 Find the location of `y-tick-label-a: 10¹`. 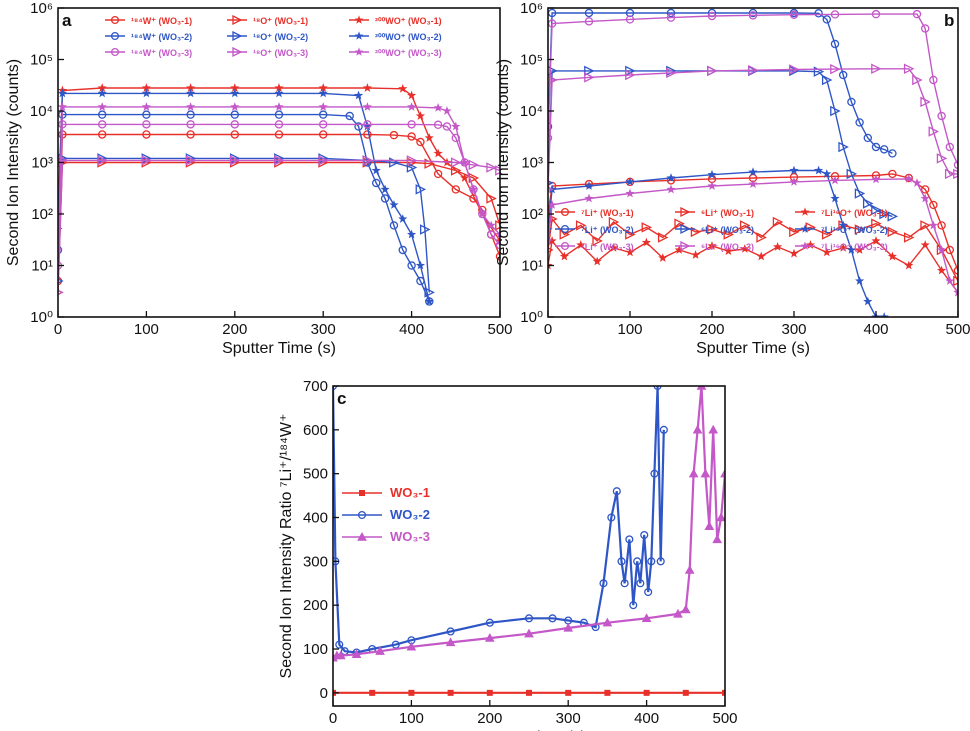

y-tick-label-a: 10¹ is located at coordinates (42, 266).